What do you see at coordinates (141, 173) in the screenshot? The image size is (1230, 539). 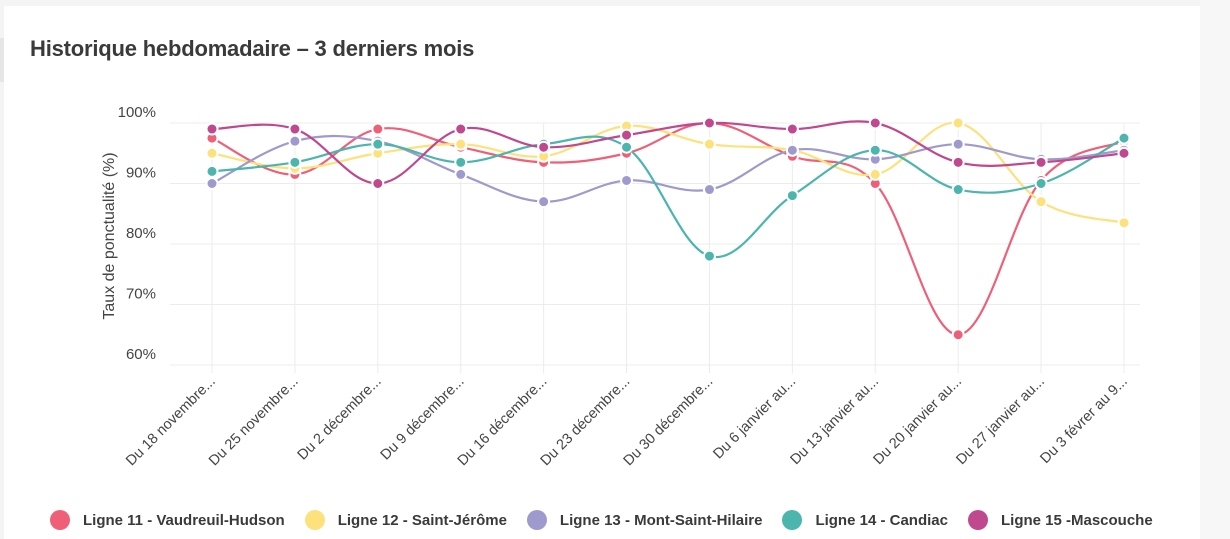 I see `y-tick-label: 90%` at bounding box center [141, 173].